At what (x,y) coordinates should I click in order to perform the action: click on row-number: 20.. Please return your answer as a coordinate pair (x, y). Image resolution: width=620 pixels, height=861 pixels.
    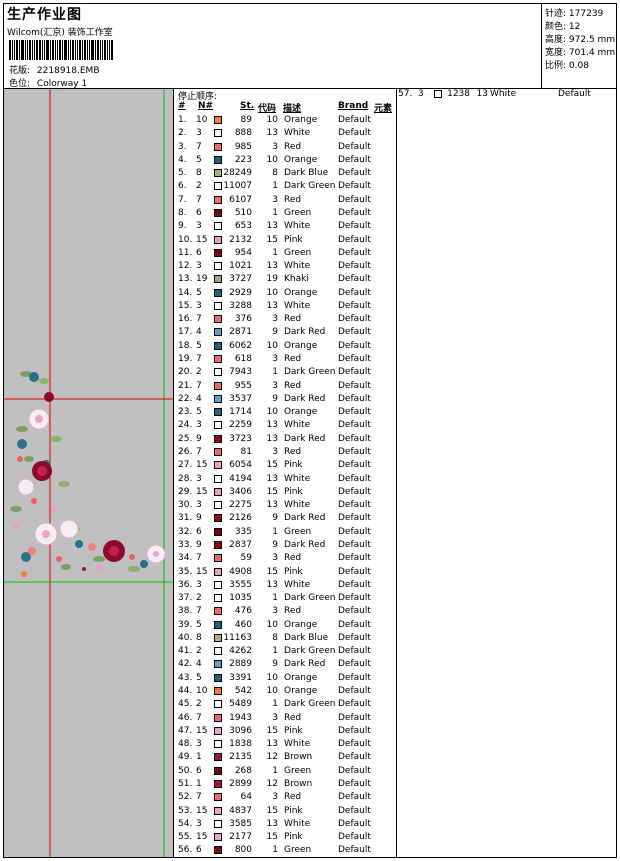
    Looking at the image, I should click on (185, 372).